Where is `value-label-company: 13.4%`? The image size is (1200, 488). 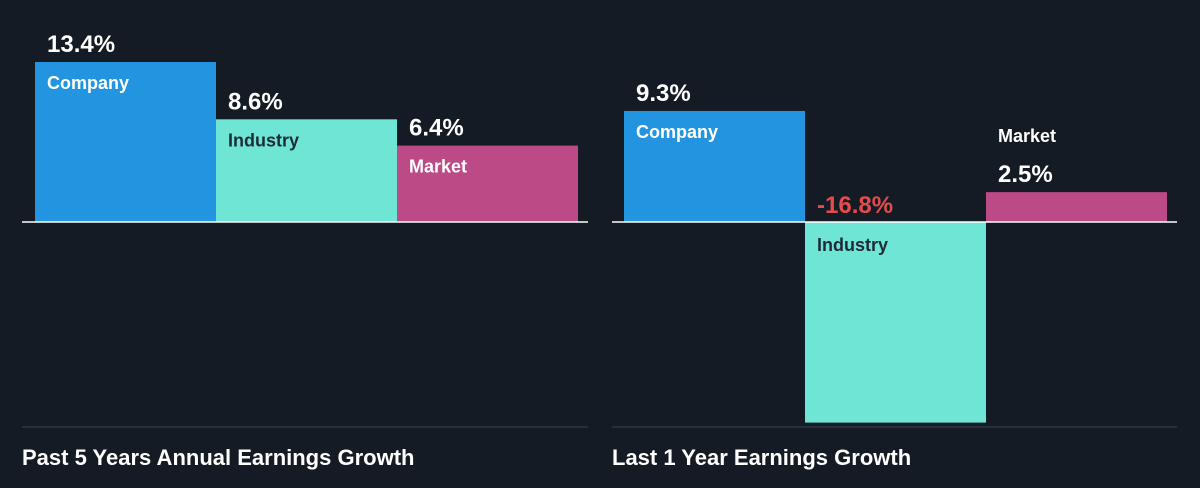 value-label-company: 13.4% is located at coordinates (81, 44).